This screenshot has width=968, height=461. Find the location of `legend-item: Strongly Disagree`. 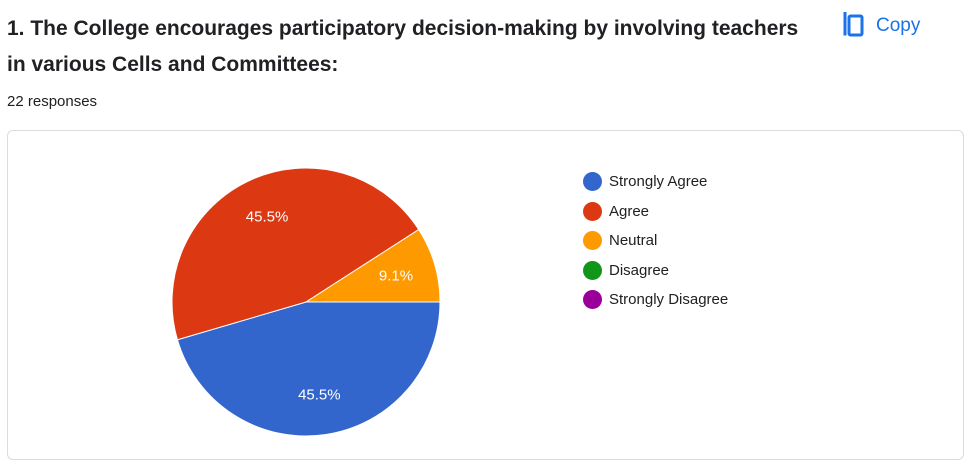

legend-item: Strongly Disagree is located at coordinates (655, 300).